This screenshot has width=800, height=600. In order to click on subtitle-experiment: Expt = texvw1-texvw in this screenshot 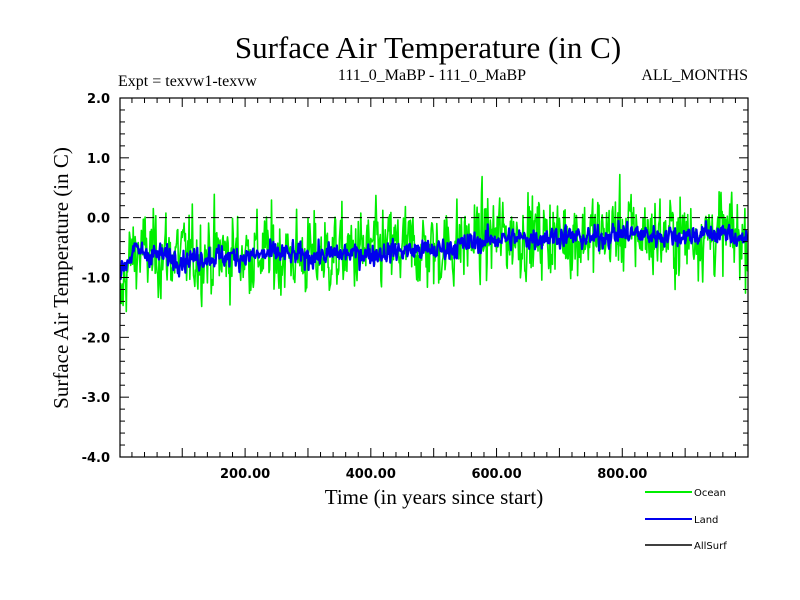, I will do `click(187, 81)`.